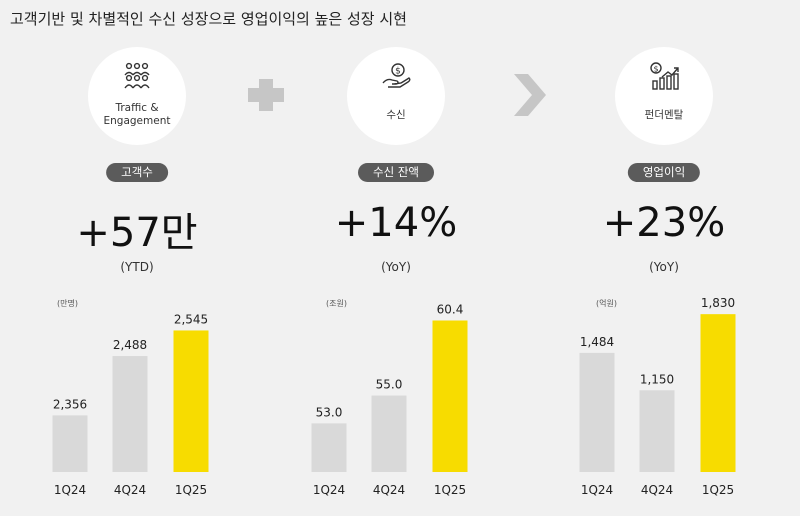 The height and width of the screenshot is (516, 800). I want to click on metric-pill: 고객수, so click(137, 172).